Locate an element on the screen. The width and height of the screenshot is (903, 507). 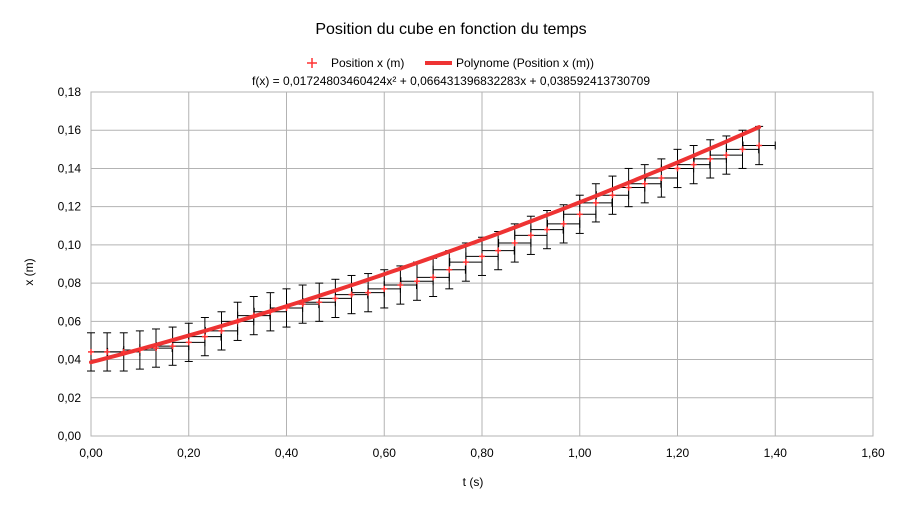
legend-marker-points is located at coordinates (312, 63).